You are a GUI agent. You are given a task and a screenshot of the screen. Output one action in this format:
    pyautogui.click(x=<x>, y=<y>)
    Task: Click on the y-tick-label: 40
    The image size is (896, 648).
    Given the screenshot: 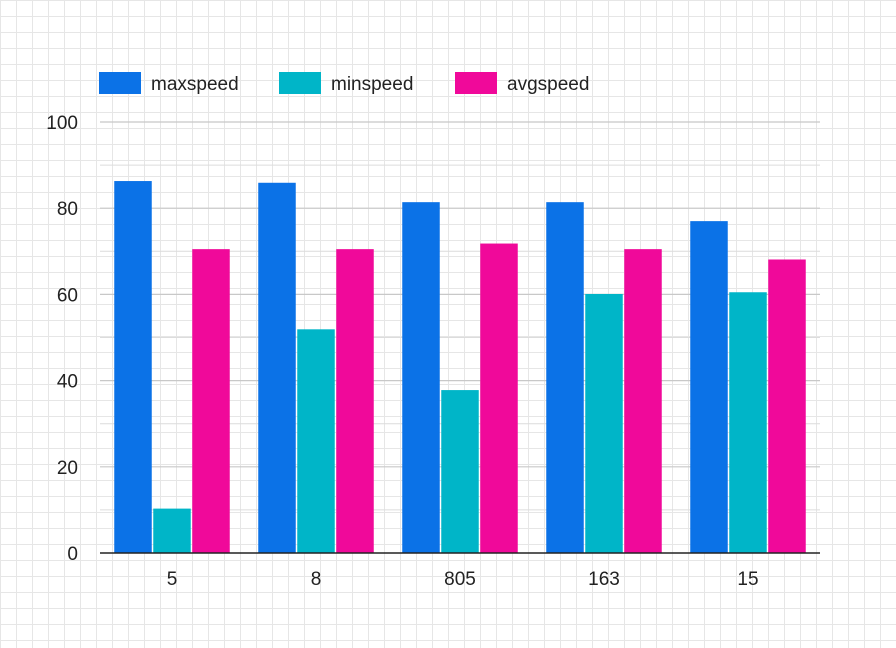 What is the action you would take?
    pyautogui.click(x=67, y=382)
    